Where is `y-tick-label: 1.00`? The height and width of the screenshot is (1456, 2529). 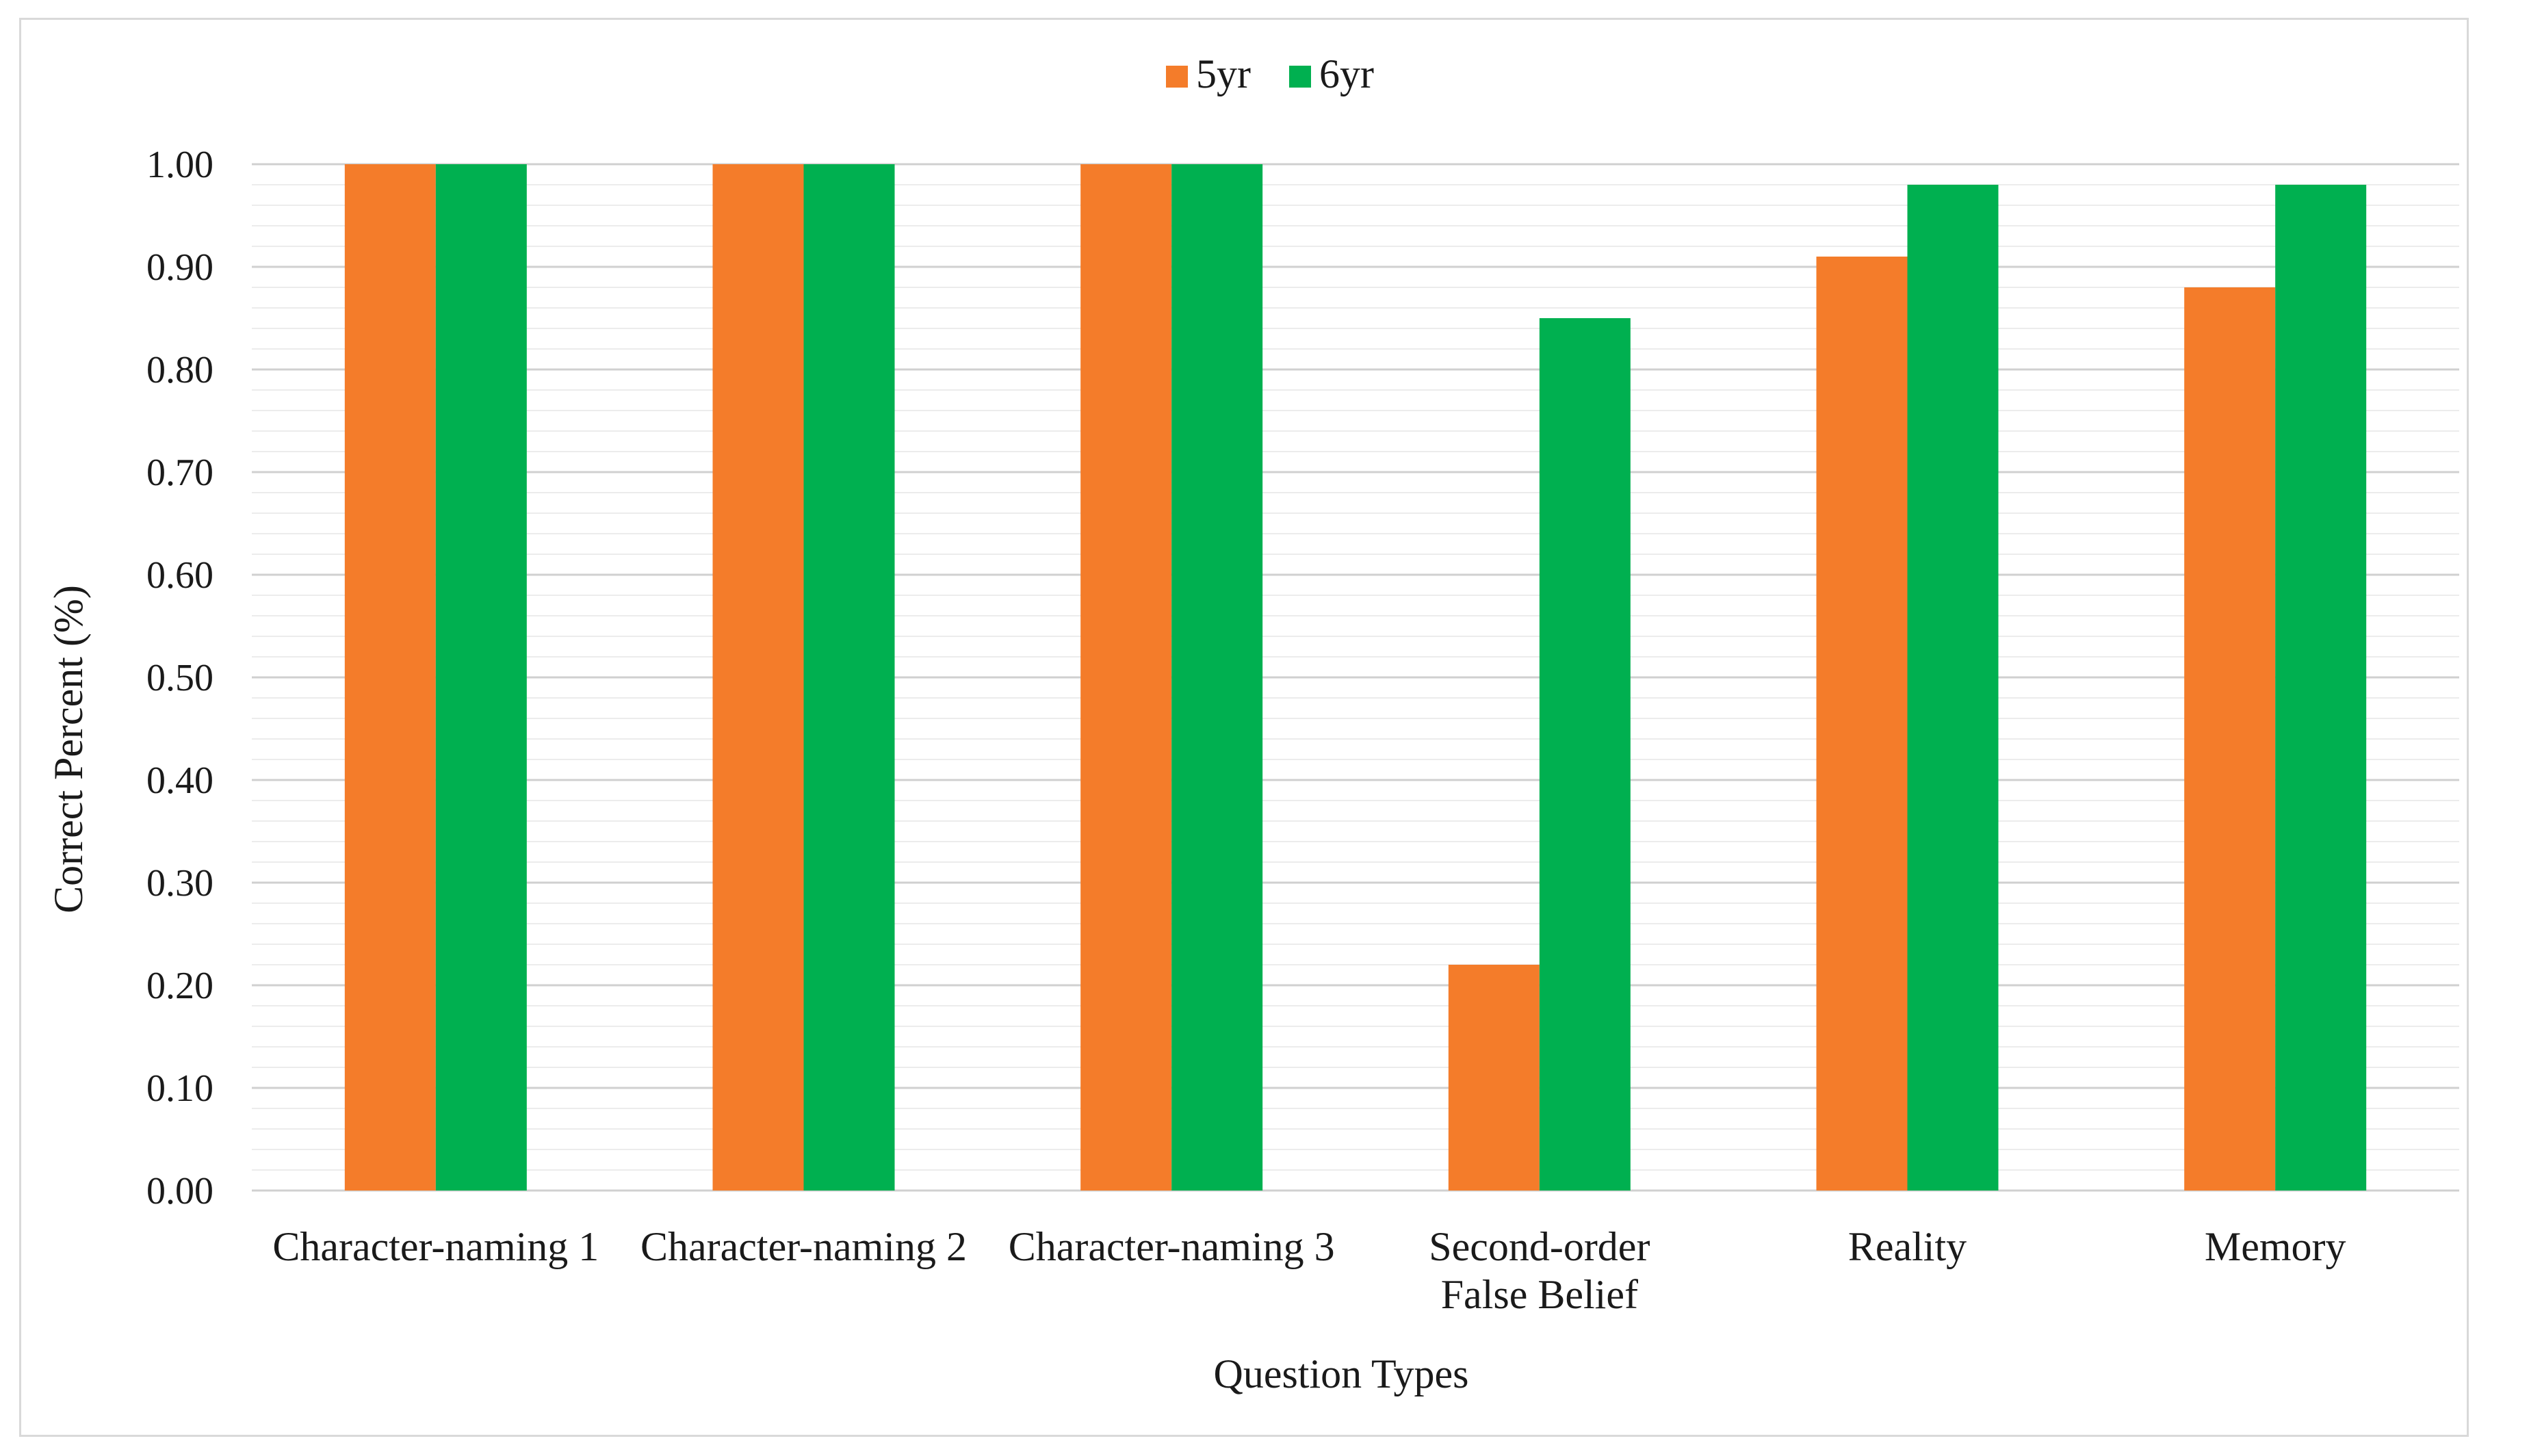
y-tick-label: 1.00 is located at coordinates (179, 165).